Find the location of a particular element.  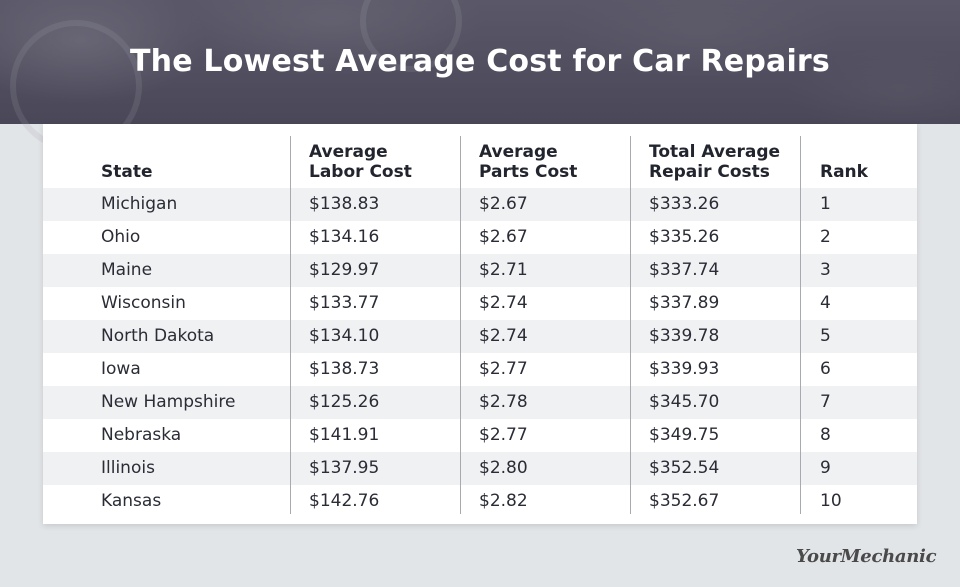

table-cell: $2.78 is located at coordinates (503, 402).